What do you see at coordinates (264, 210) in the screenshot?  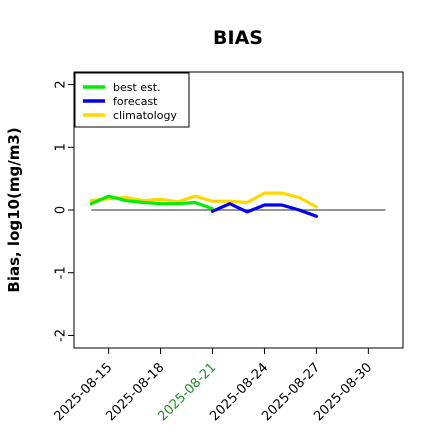 I see `series-line-forecast` at bounding box center [264, 210].